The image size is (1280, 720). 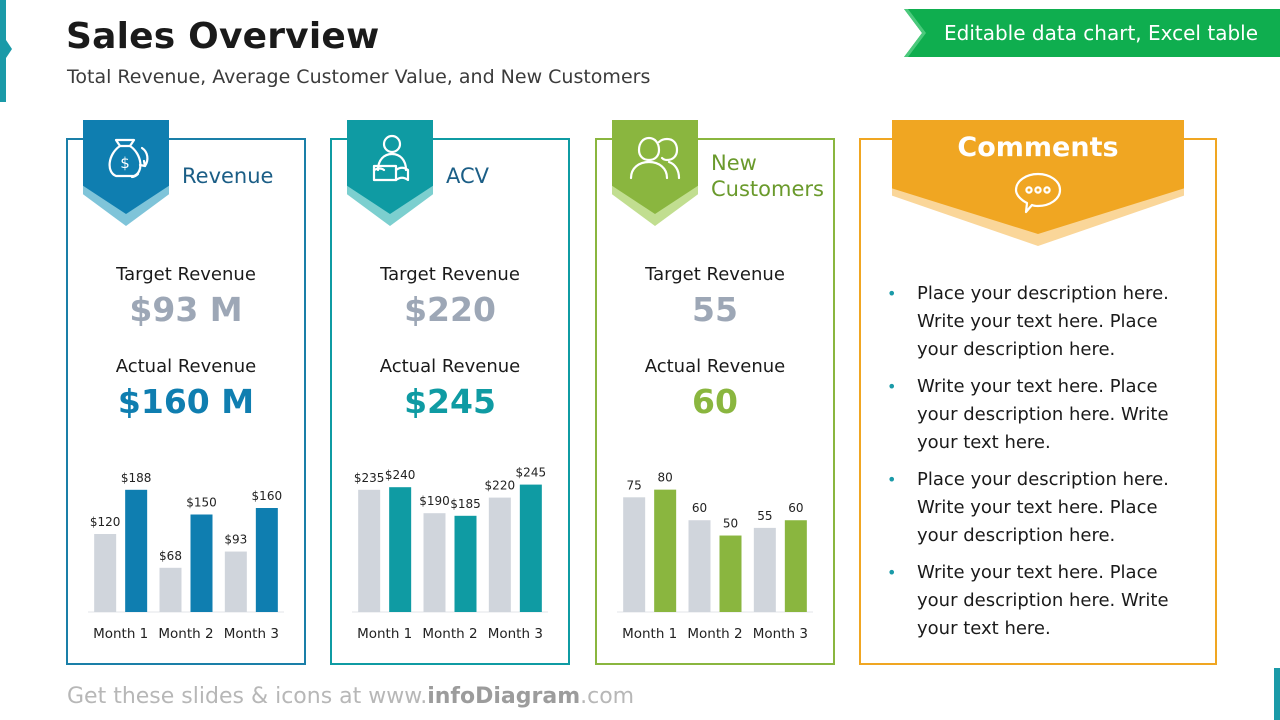 I want to click on chart-data-label: $190, so click(x=434, y=501).